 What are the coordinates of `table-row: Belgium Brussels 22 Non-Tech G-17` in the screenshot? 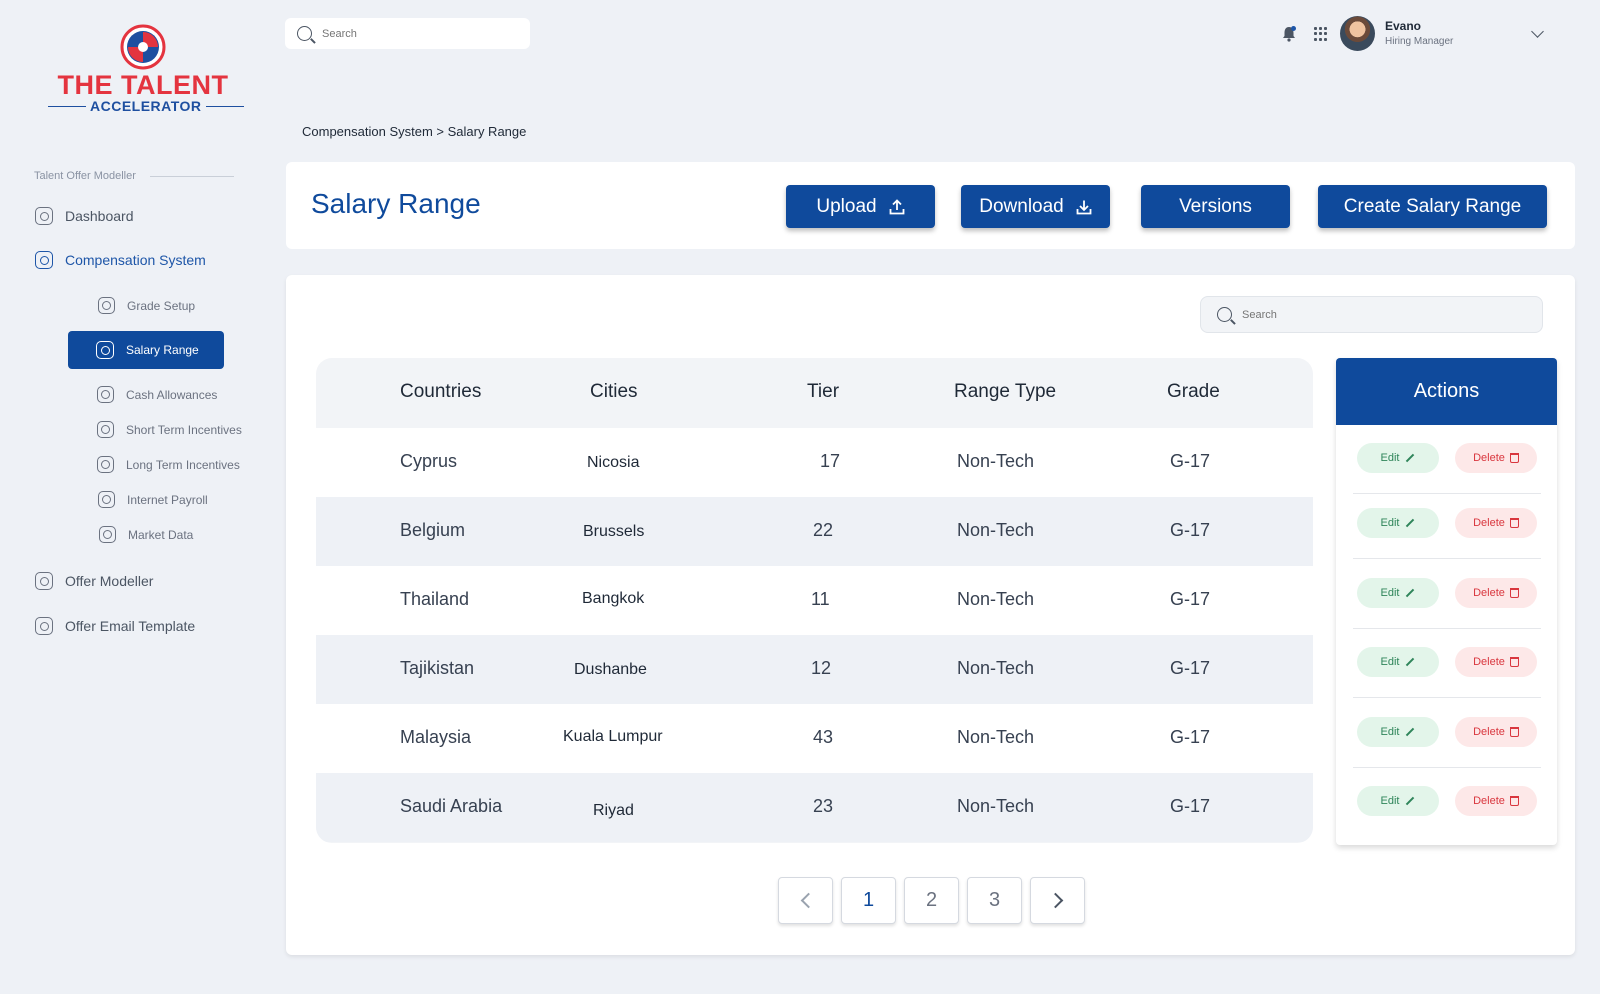 It's located at (814, 531).